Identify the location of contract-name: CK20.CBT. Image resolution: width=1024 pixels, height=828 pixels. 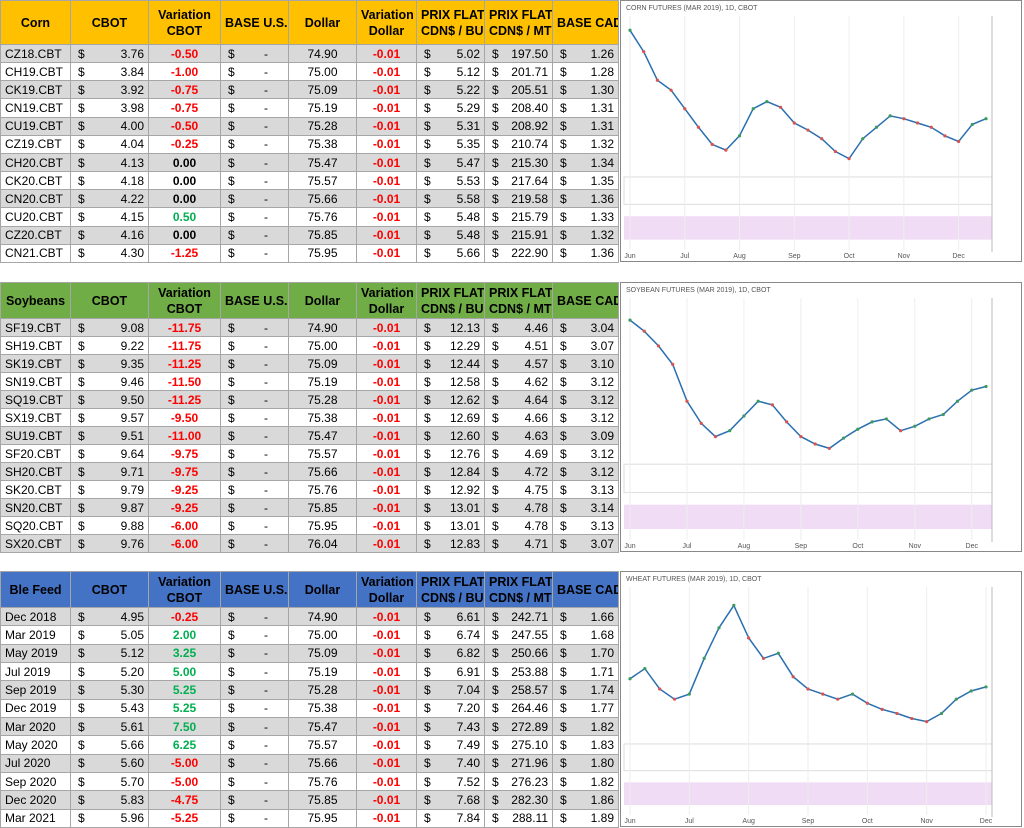
(35, 181).